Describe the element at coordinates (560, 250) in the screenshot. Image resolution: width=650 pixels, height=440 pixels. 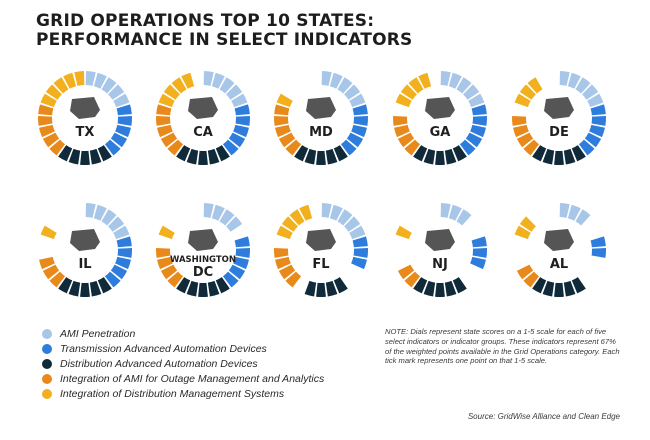
I see `dial-al: AL` at that location.